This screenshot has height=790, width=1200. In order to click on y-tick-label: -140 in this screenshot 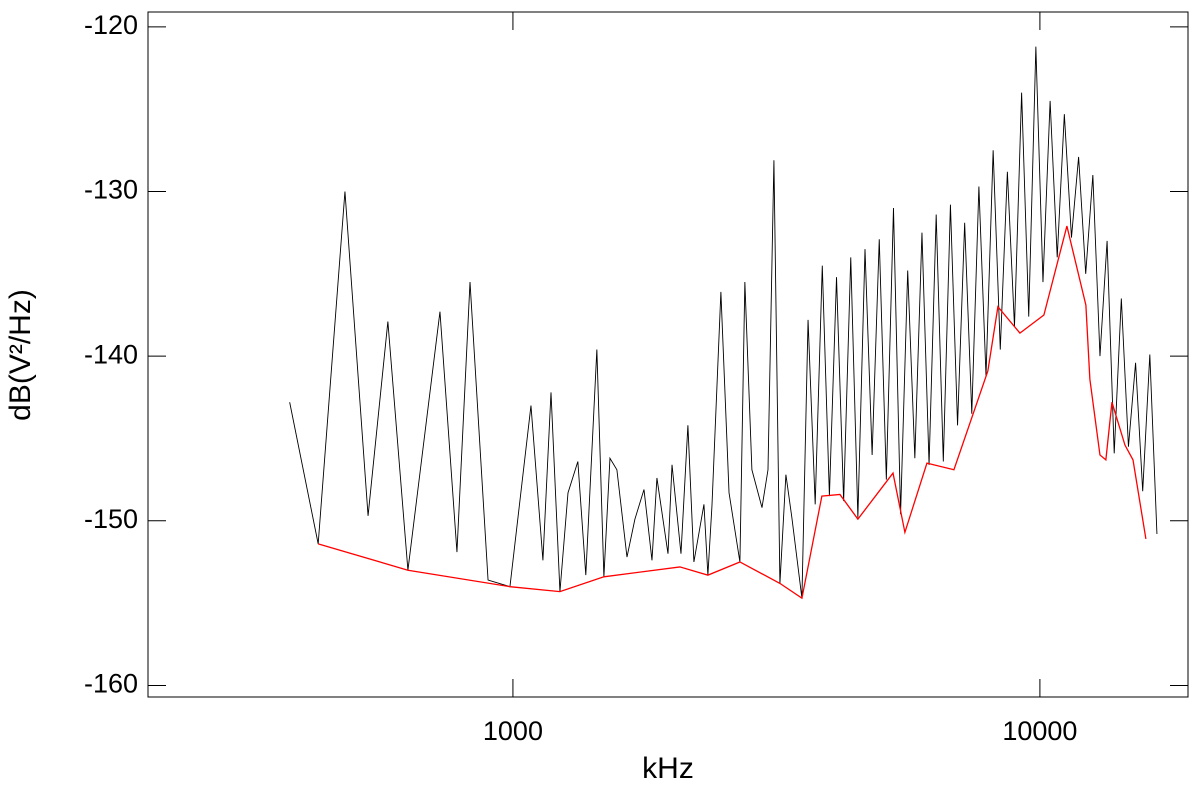, I will do `click(111, 354)`.